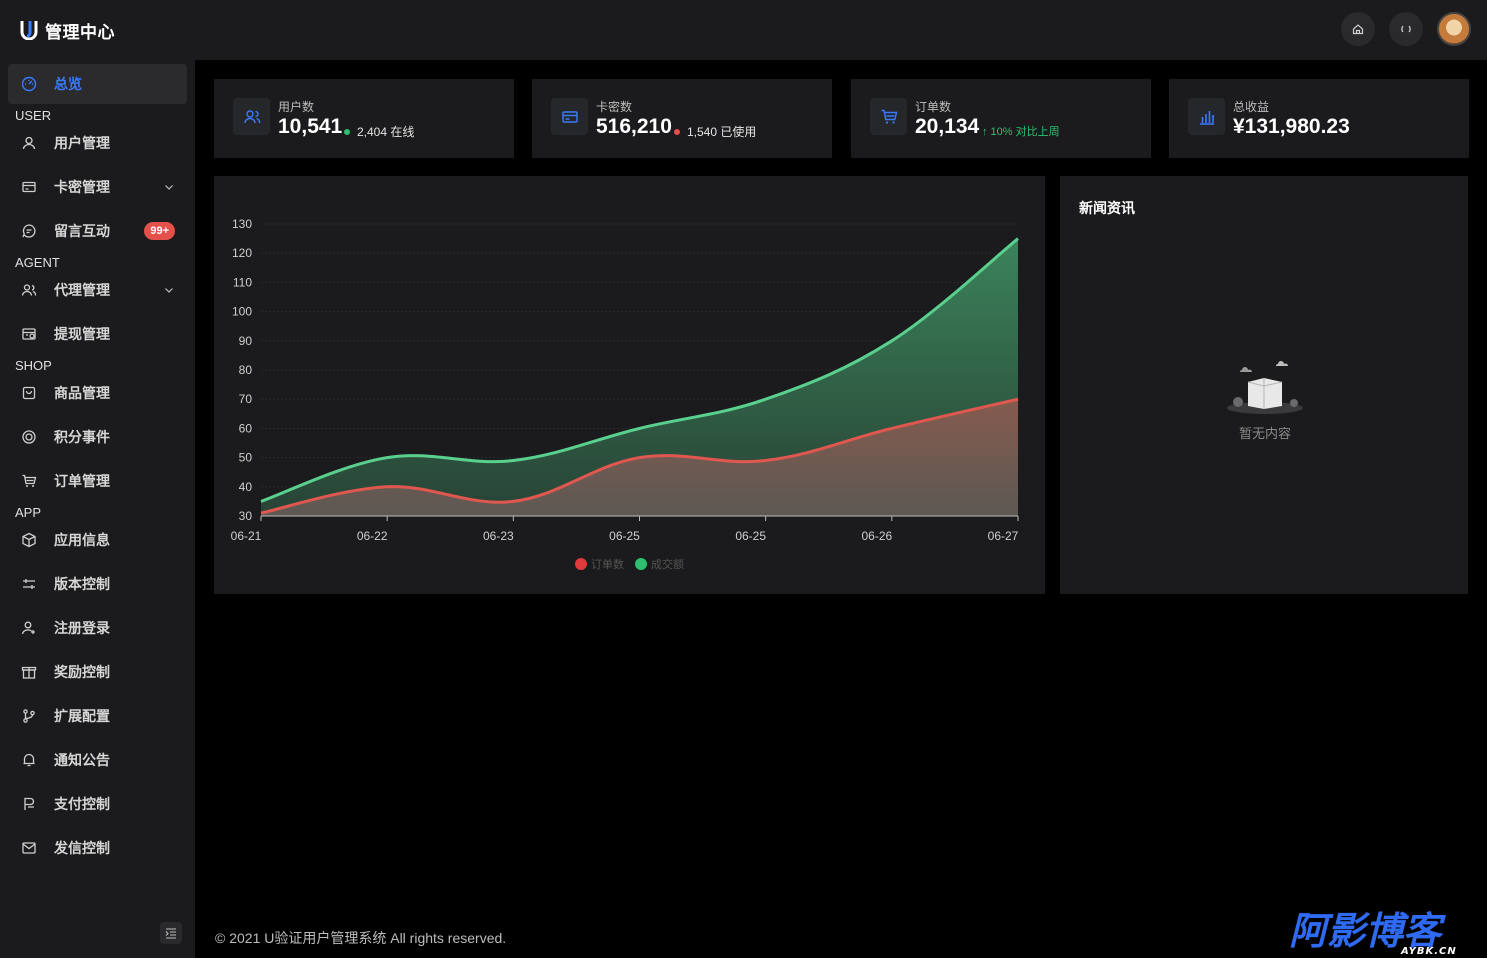 The width and height of the screenshot is (1487, 958). What do you see at coordinates (97, 848) in the screenshot?
I see `sidebar-item-mail: 发信控制` at bounding box center [97, 848].